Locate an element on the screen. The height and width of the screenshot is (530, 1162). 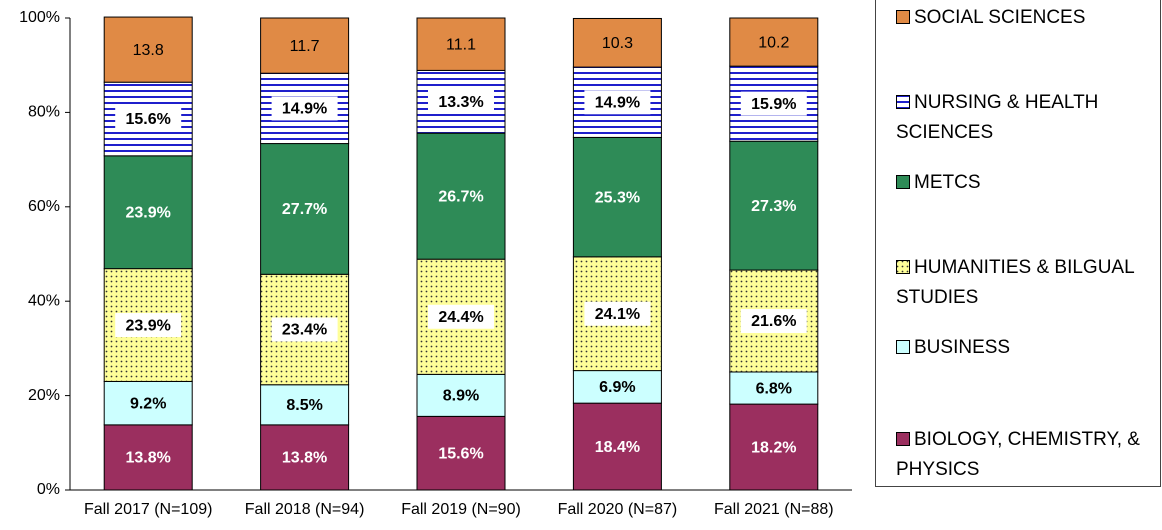
legend-label: METCS is located at coordinates (947, 182).